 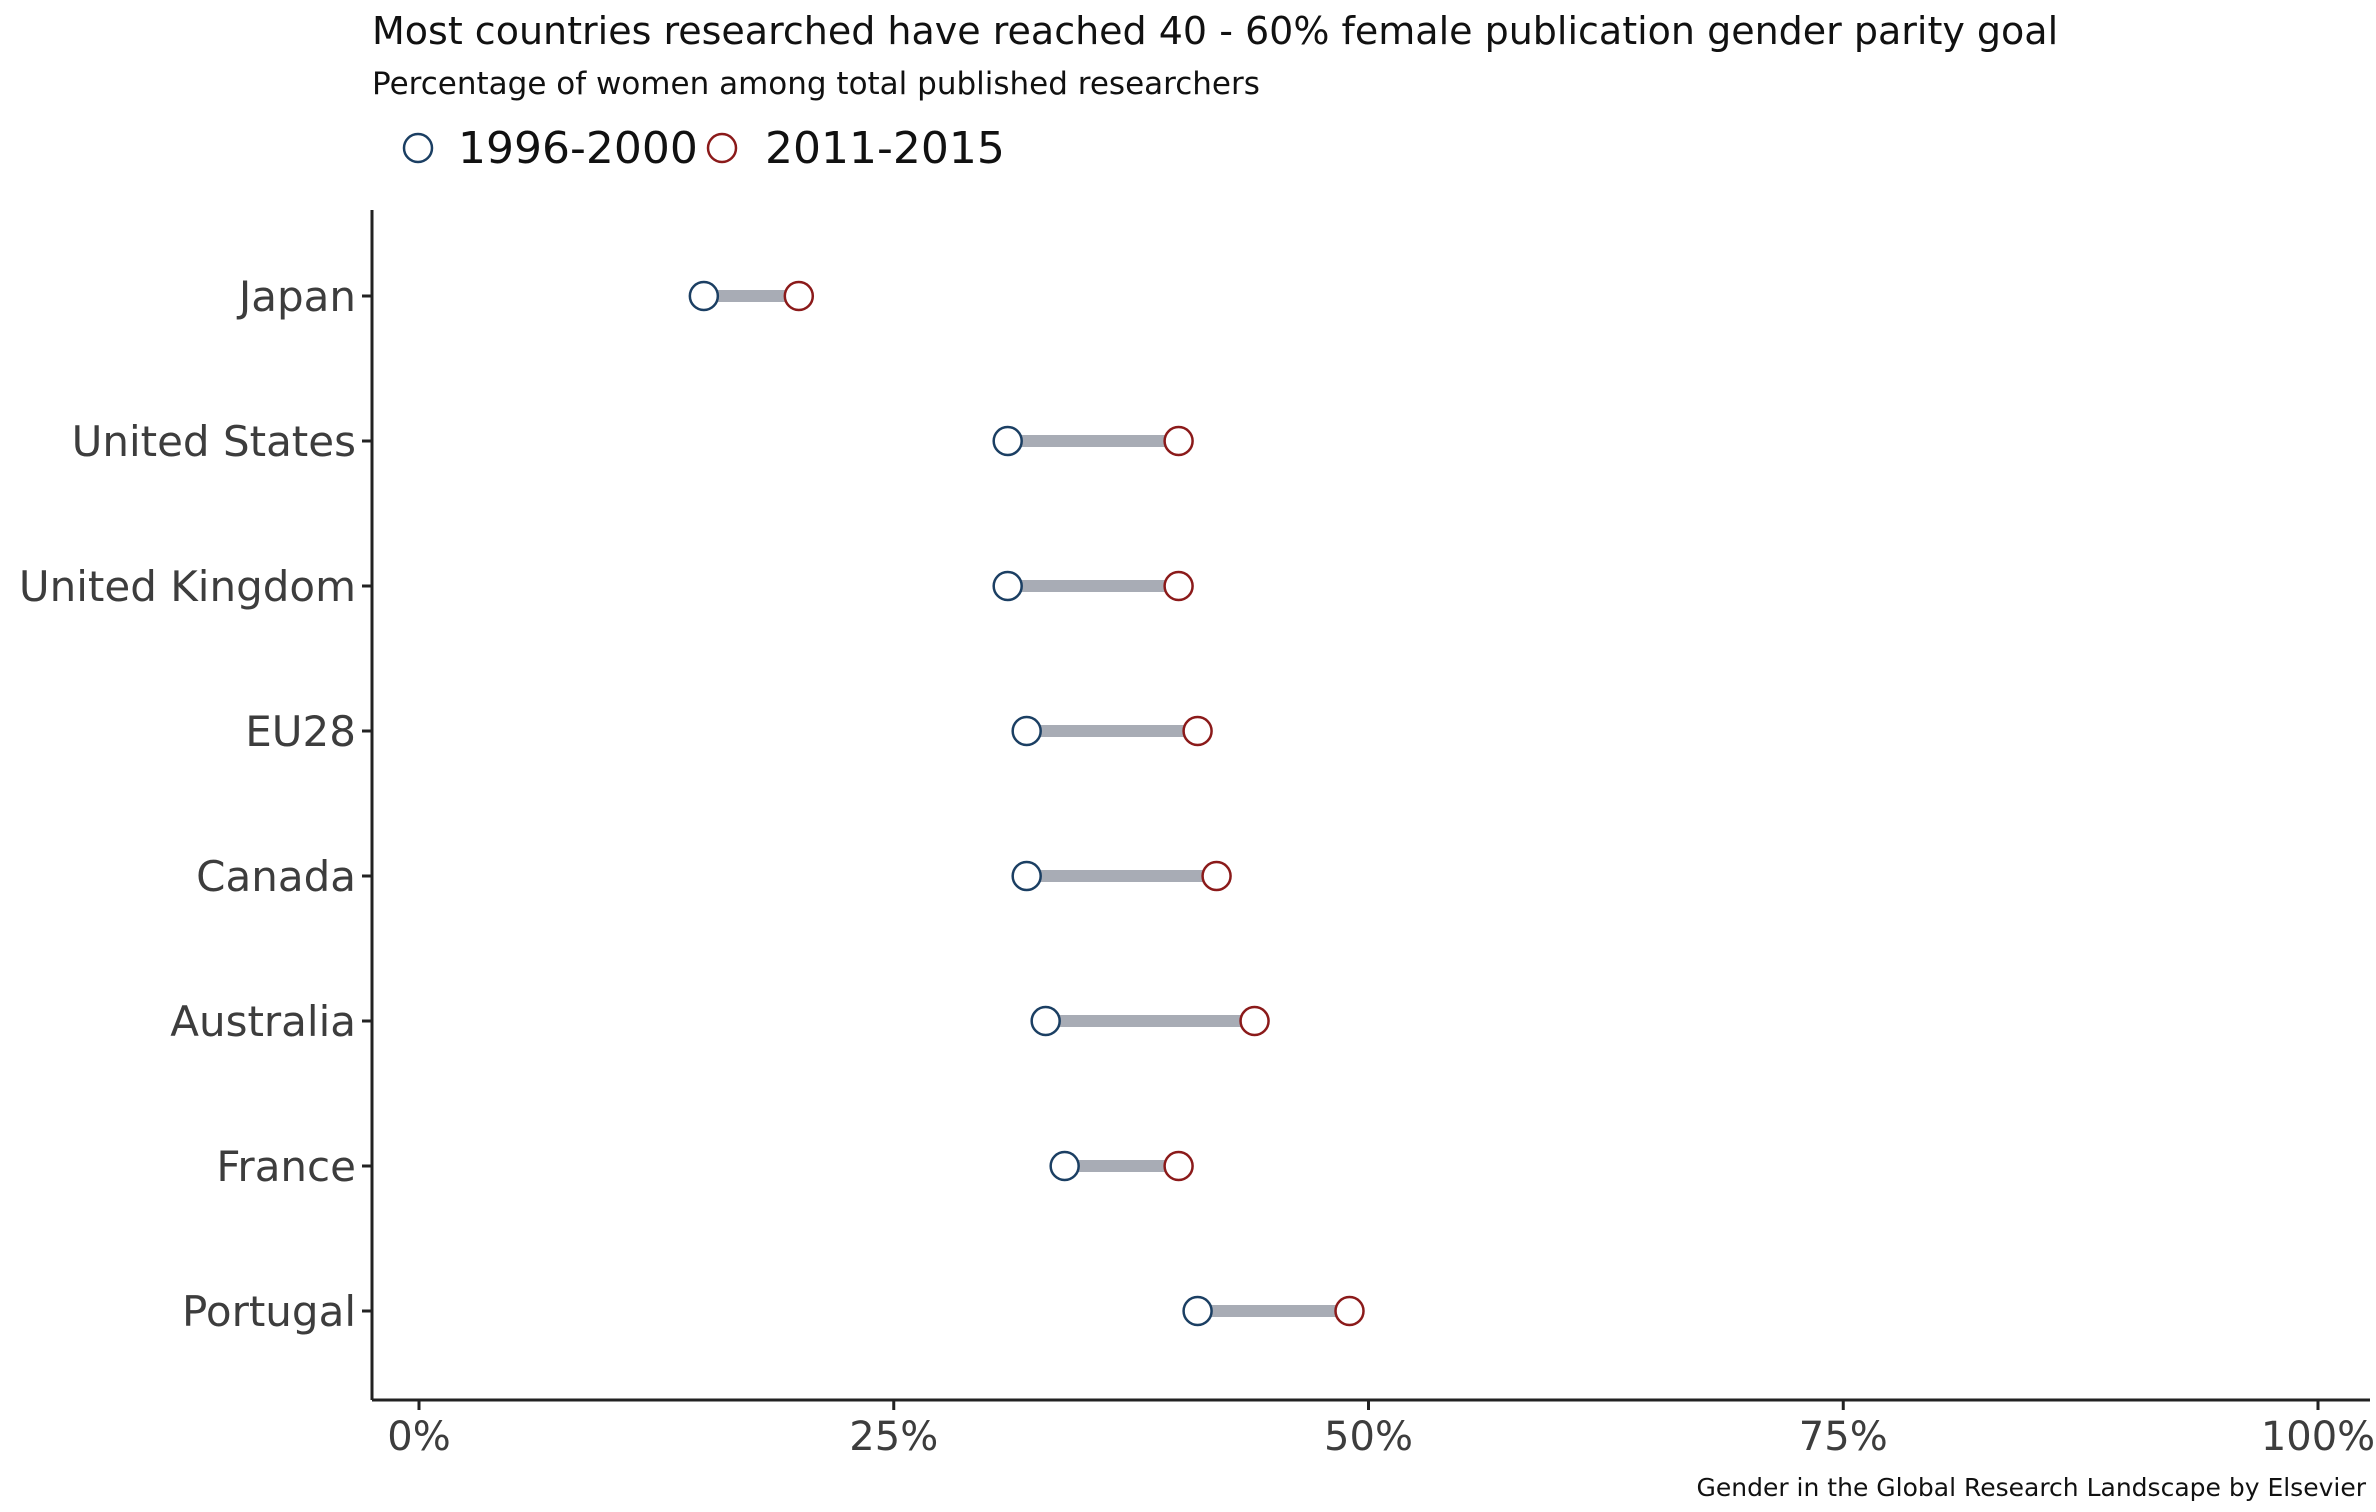 I want to click on point-united-states-2011-2015, so click(x=1178, y=441).